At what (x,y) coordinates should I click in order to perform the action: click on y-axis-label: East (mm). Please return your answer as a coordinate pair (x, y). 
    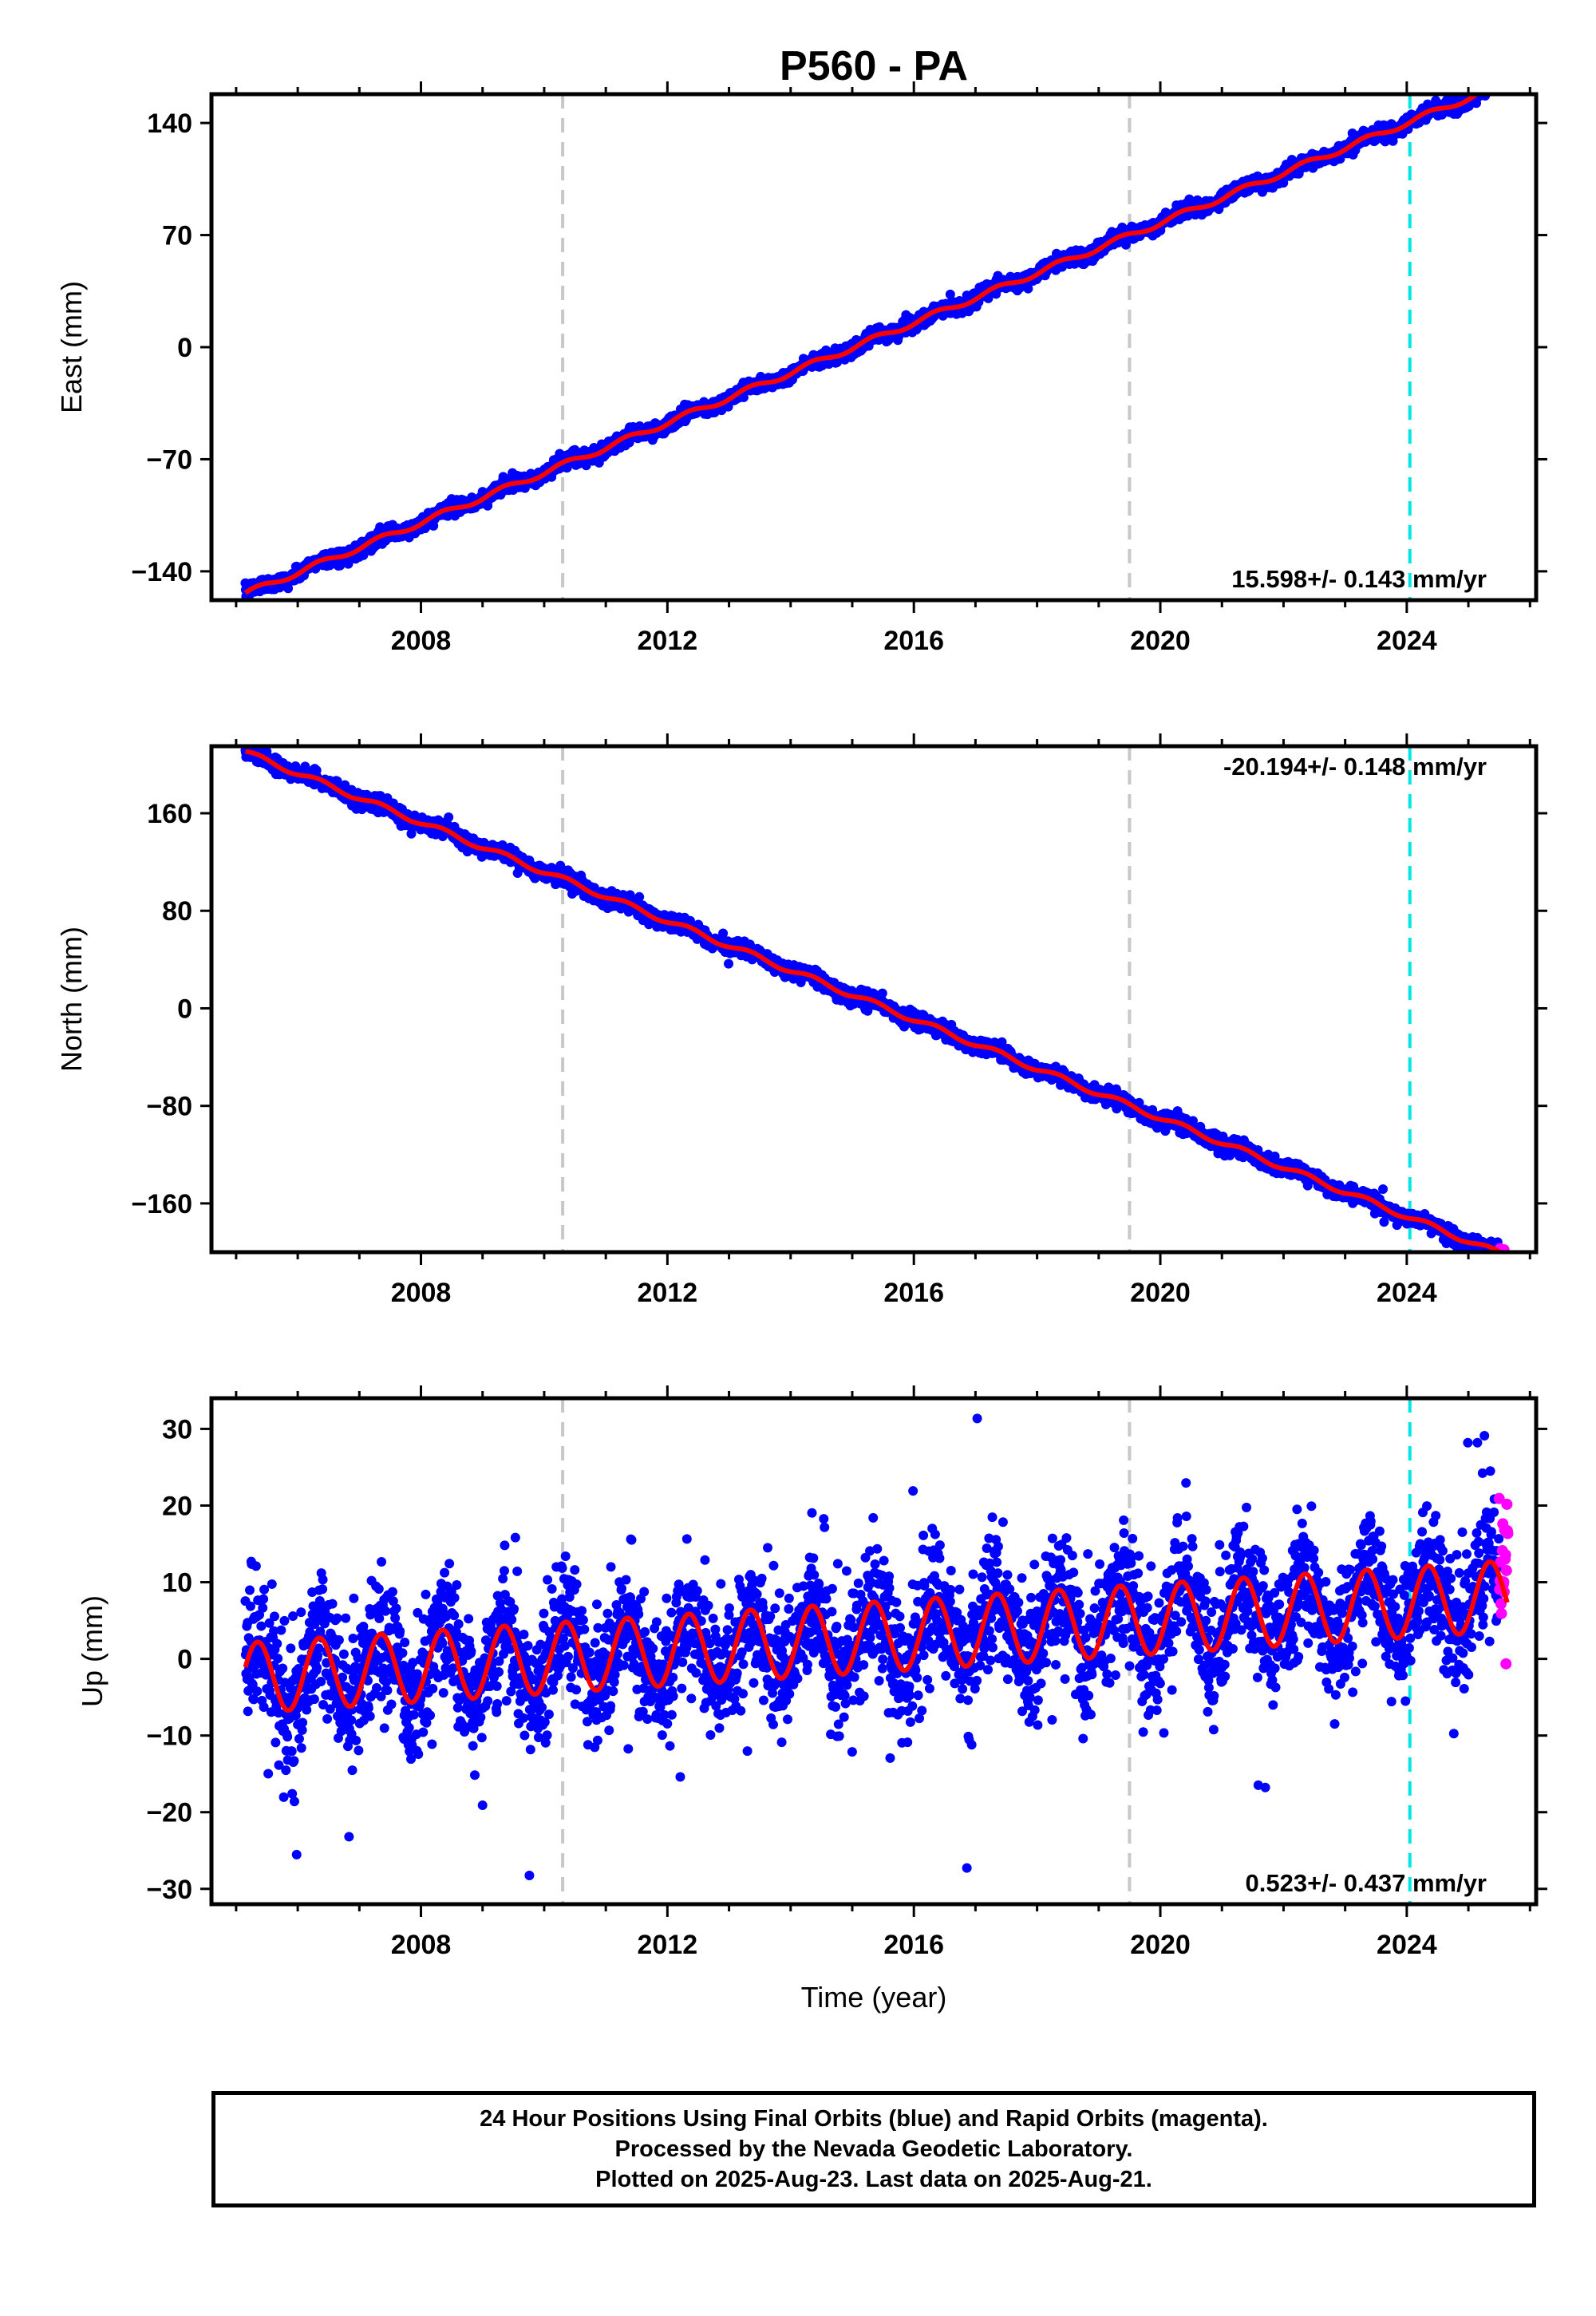
    Looking at the image, I should click on (71, 347).